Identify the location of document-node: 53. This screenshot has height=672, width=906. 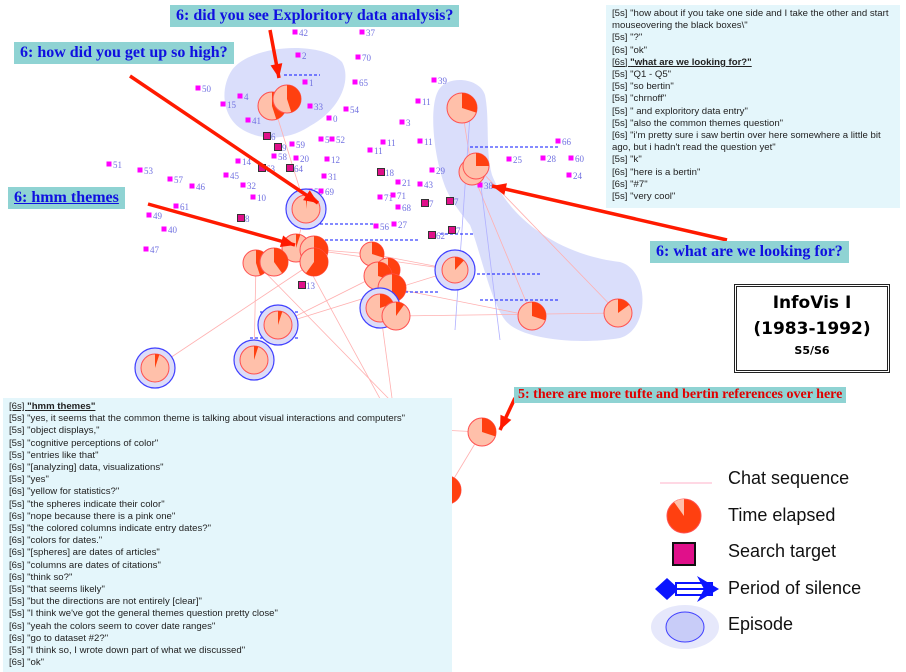
(145, 171).